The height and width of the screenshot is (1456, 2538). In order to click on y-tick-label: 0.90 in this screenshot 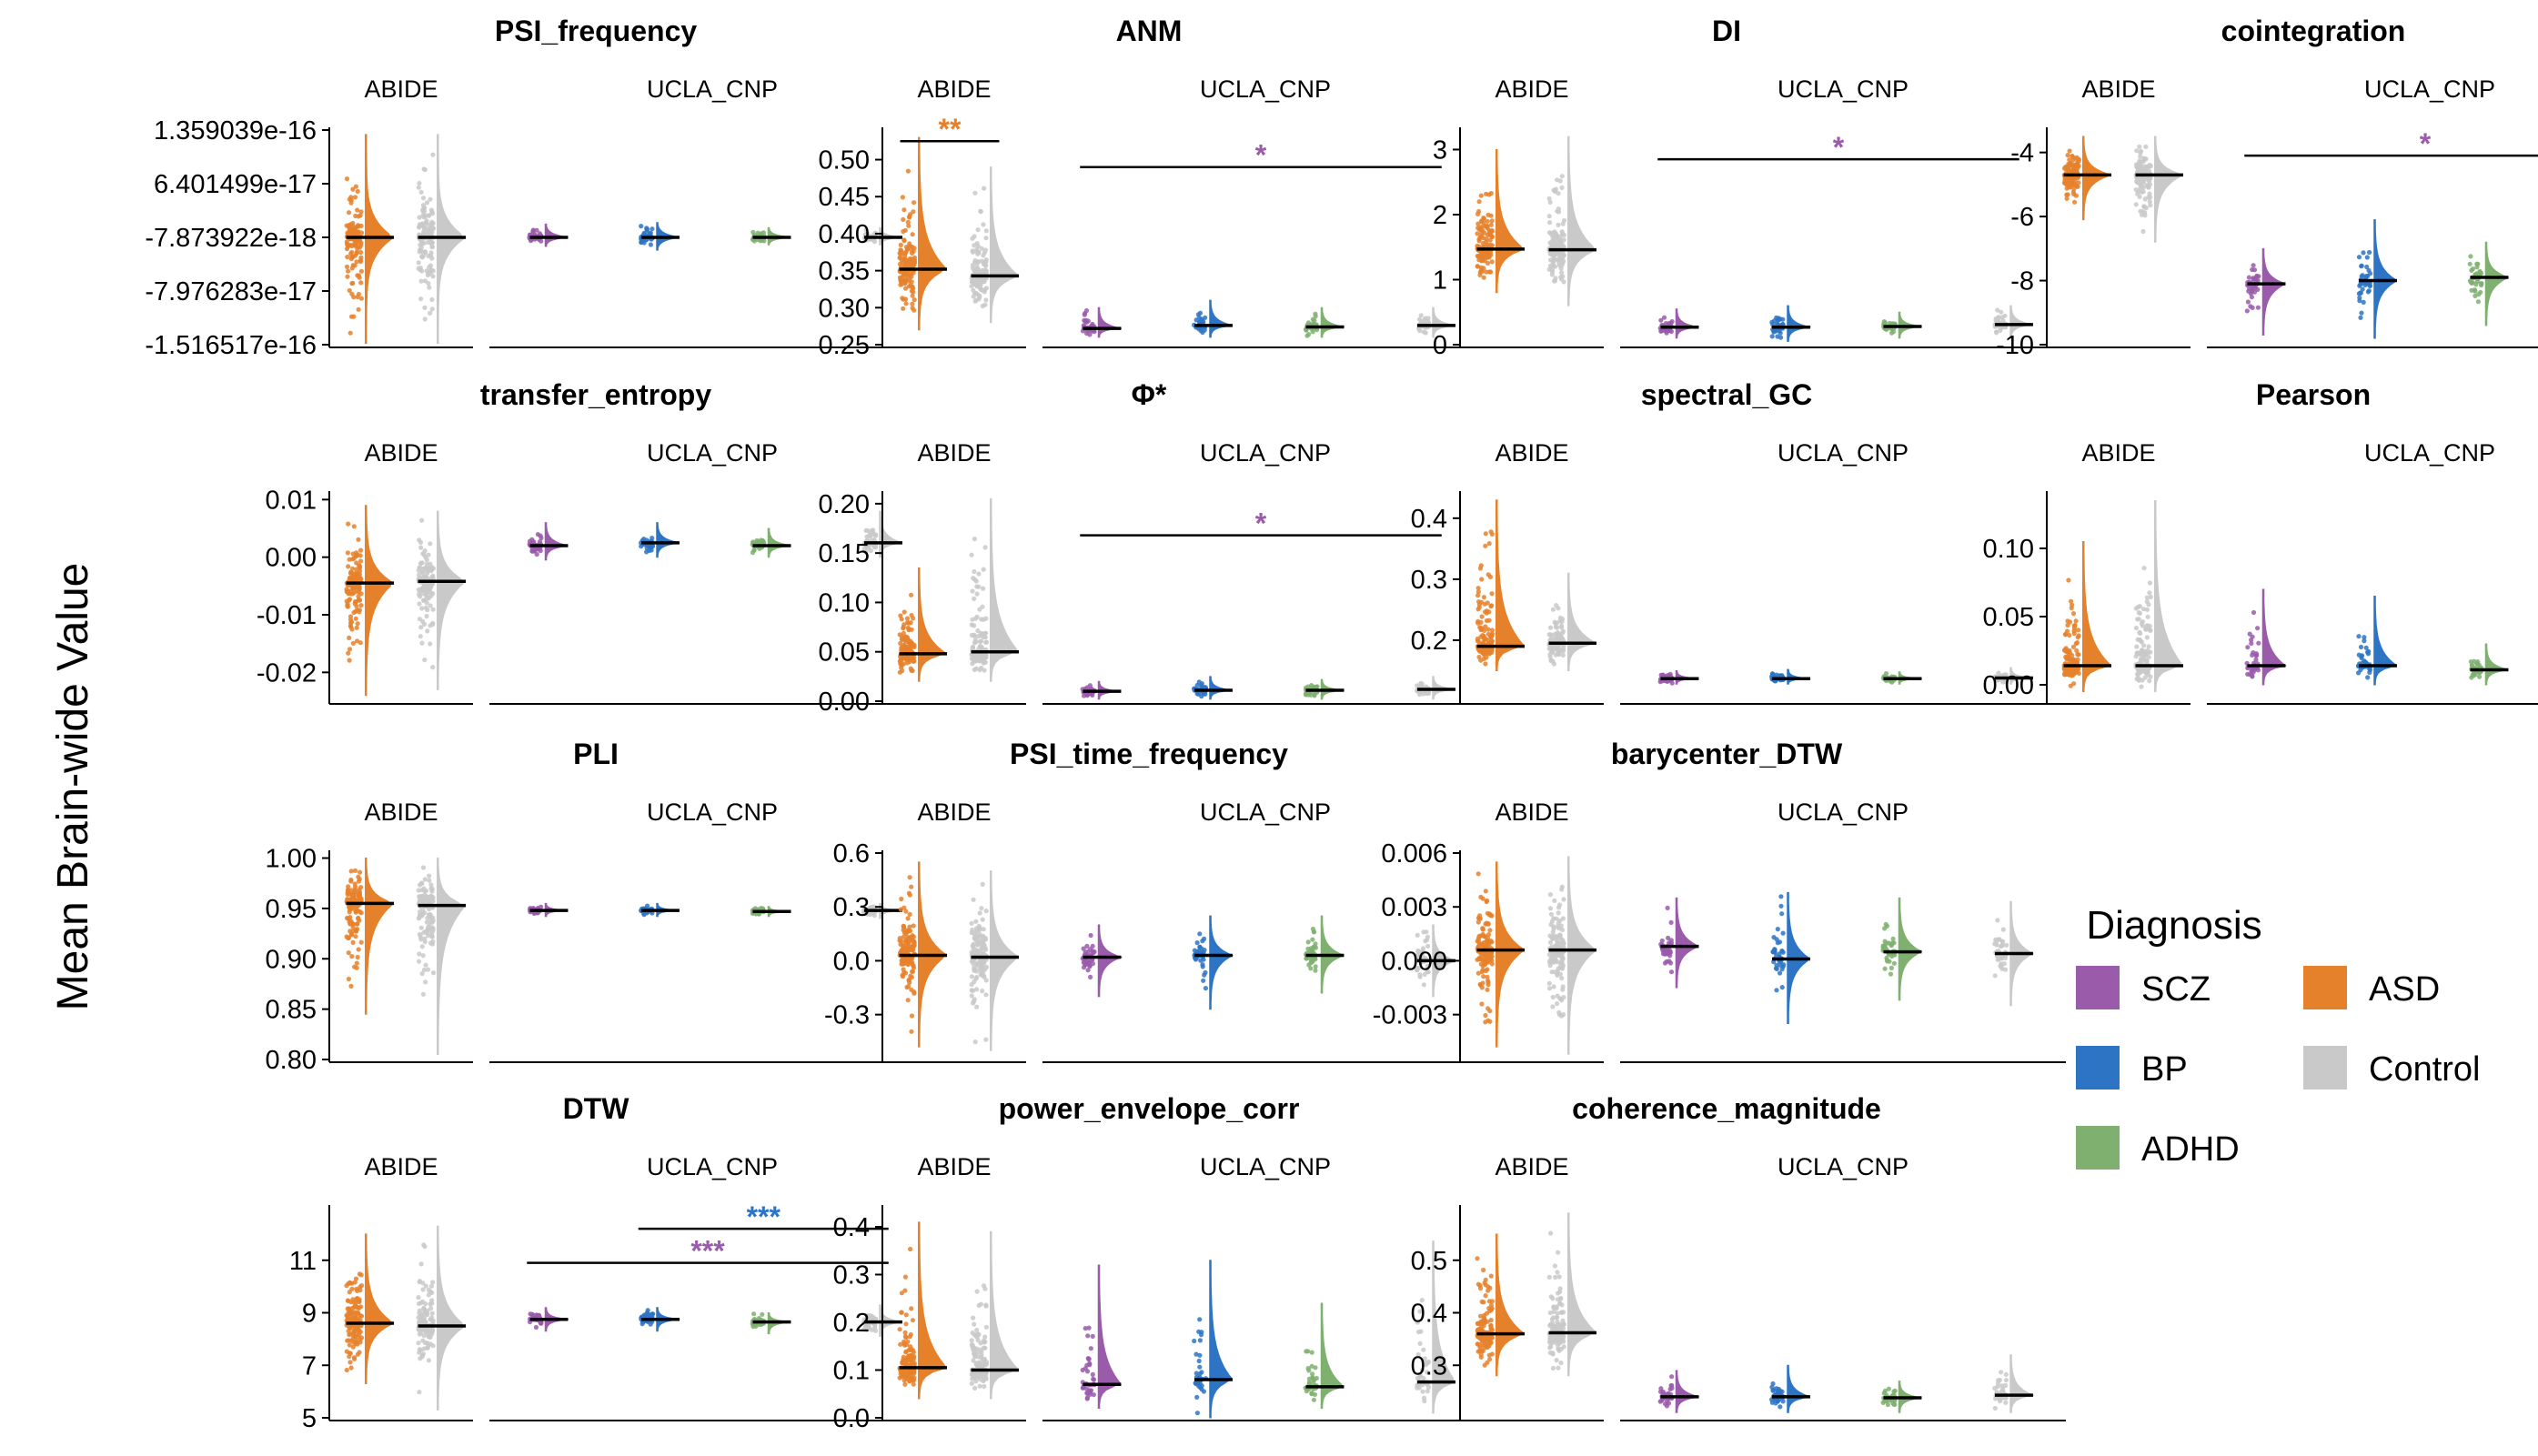, I will do `click(291, 960)`.